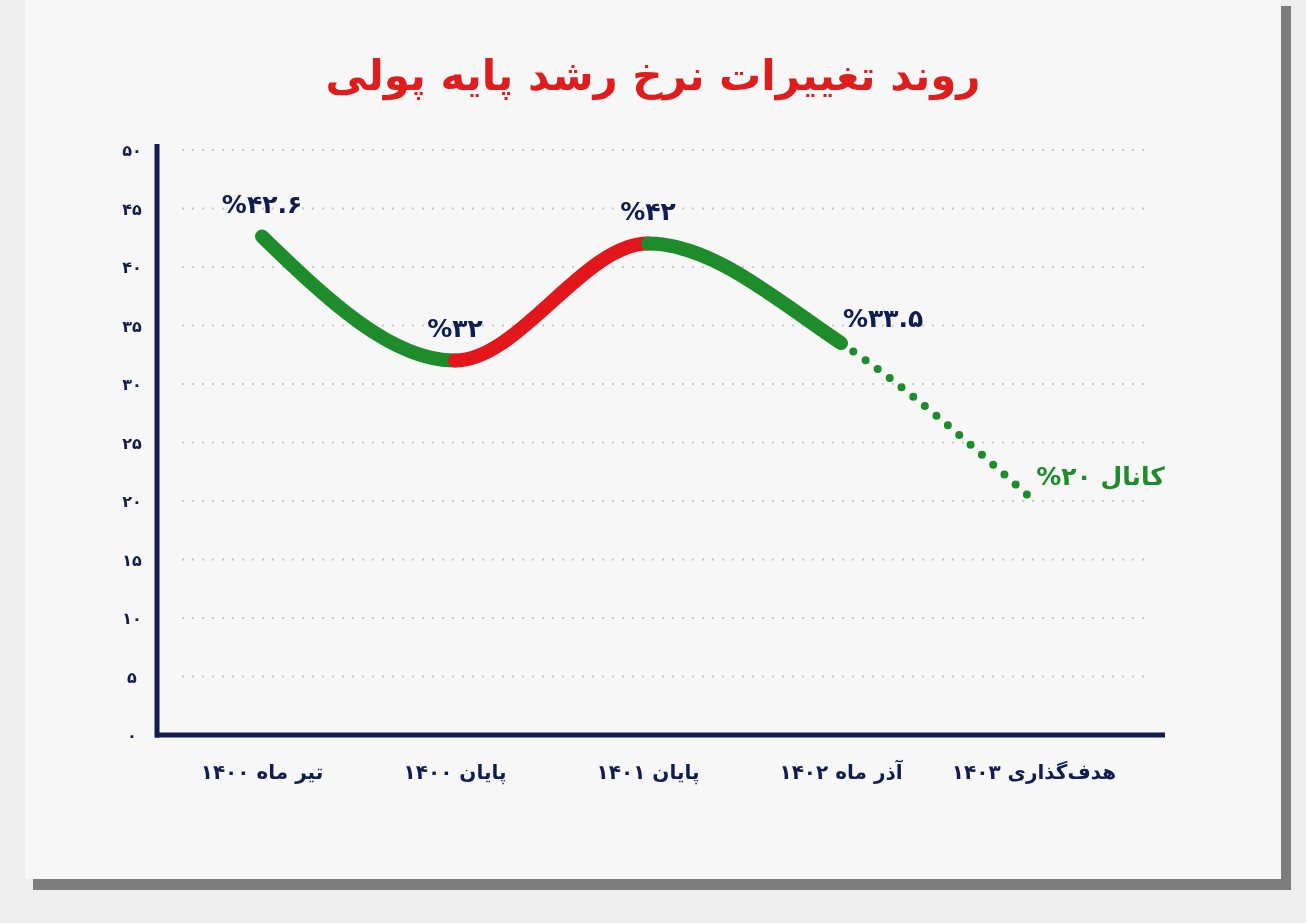 Image resolution: width=1306 pixels, height=923 pixels. I want to click on y-tick-label: ۴۰, so click(132, 267).